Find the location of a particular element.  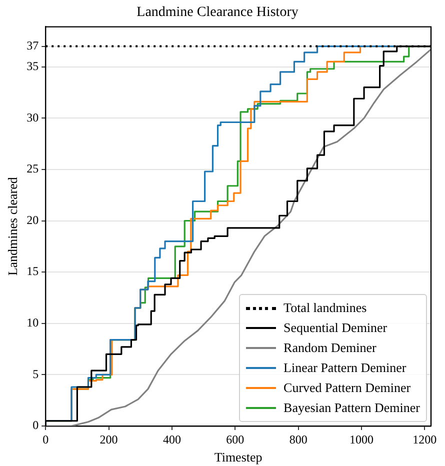

y-tick-label: 0 is located at coordinates (35, 425).